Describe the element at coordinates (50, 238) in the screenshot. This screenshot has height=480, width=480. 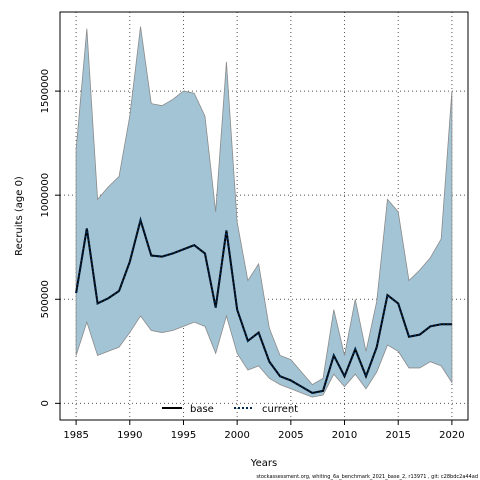
I see `y-axis: 0 500000 1000000 1500000` at that location.